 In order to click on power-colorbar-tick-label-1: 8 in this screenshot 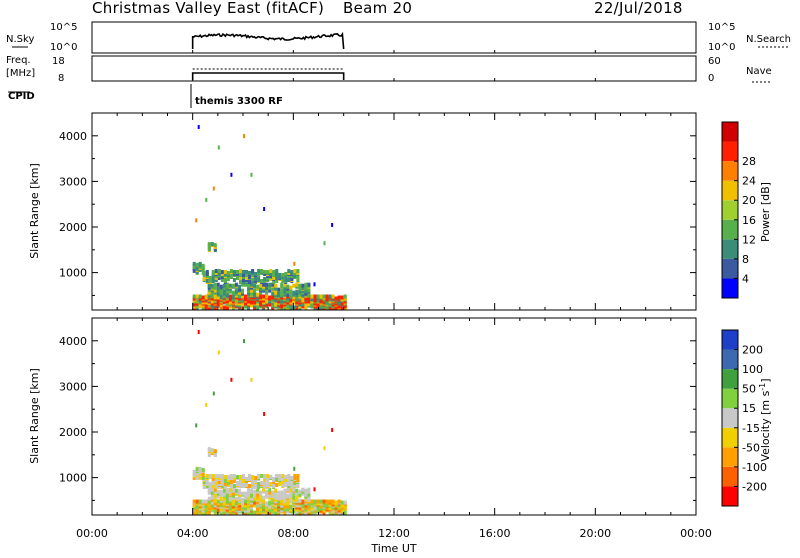, I will do `click(745, 259)`.